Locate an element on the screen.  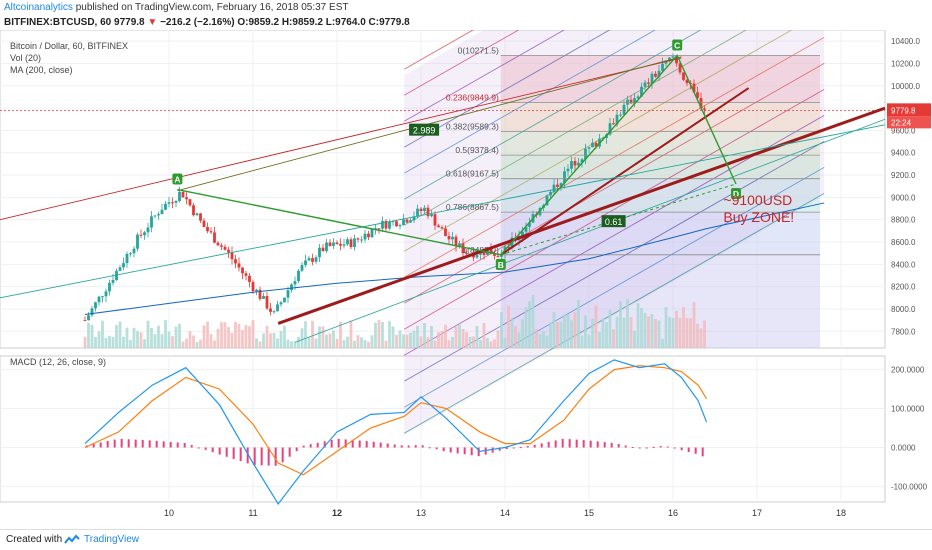
pattern-point-label: A is located at coordinates (177, 180).